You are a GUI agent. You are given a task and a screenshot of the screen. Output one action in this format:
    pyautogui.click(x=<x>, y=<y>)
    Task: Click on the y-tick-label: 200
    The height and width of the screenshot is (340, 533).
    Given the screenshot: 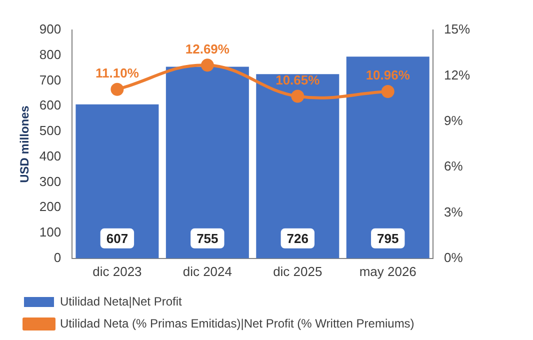 What is the action you would take?
    pyautogui.click(x=50, y=206)
    